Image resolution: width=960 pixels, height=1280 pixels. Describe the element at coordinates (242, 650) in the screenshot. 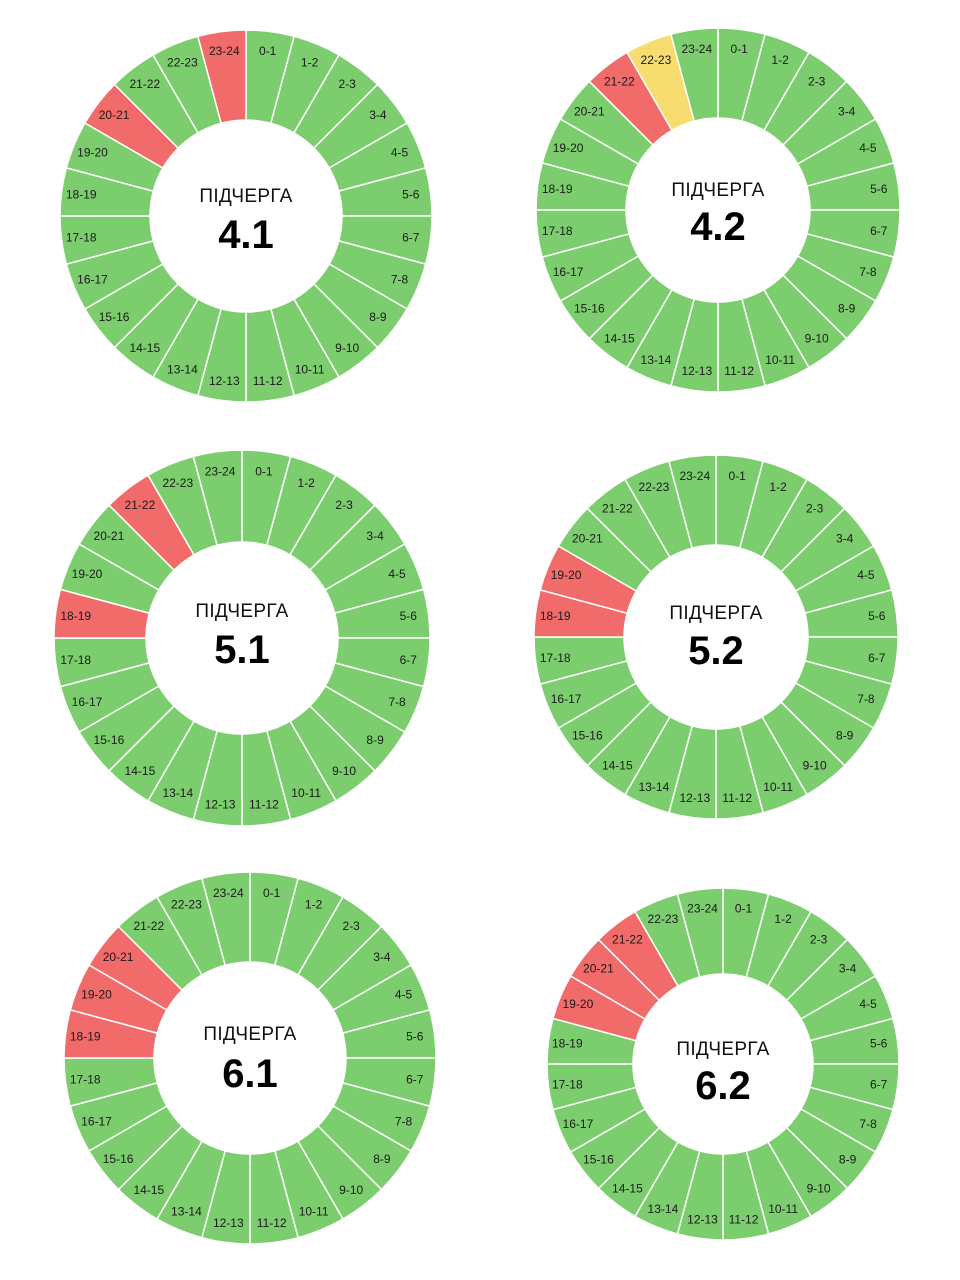

I see `center-number: 5.1` at that location.